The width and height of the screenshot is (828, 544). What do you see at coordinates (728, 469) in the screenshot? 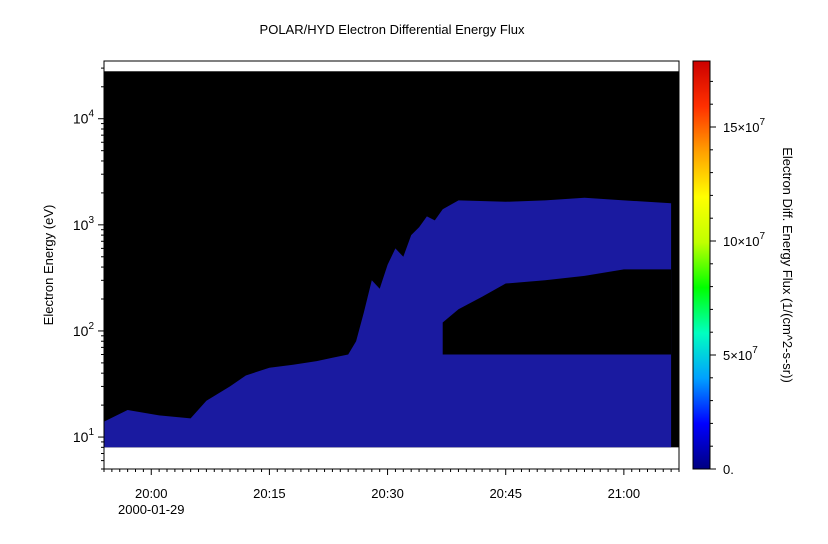
I see `colorbar-tick-label: 0.` at bounding box center [728, 469].